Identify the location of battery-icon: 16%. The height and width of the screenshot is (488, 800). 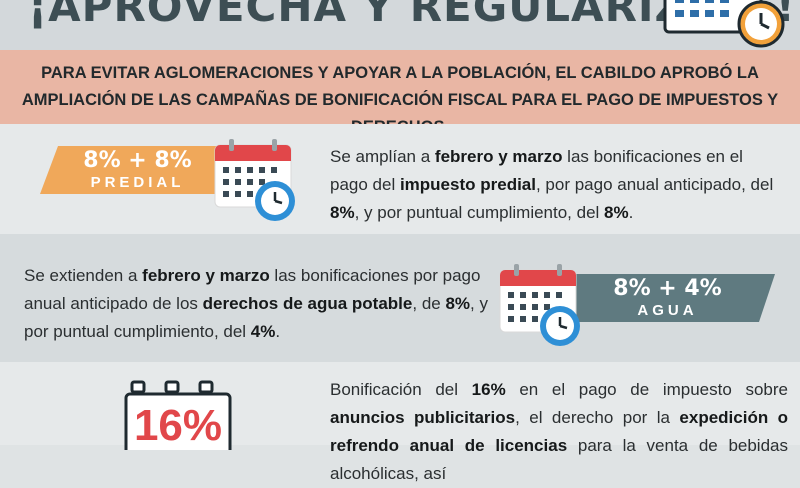
(178, 415).